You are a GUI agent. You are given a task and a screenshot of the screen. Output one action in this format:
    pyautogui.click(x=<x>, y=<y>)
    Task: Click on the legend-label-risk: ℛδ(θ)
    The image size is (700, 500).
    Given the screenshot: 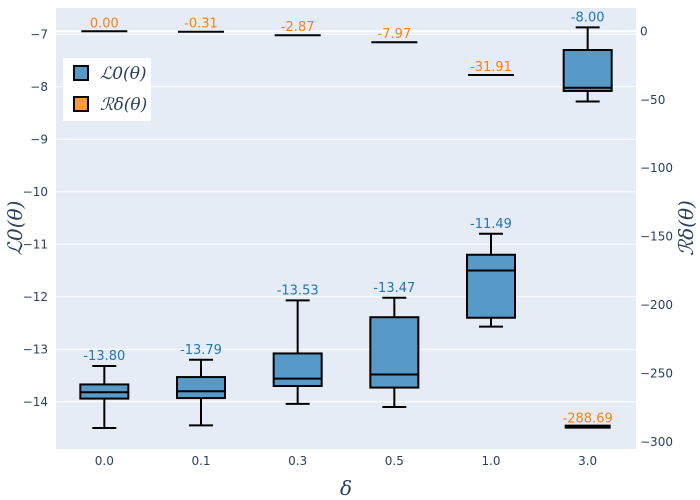 What is the action you would take?
    pyautogui.click(x=123, y=105)
    